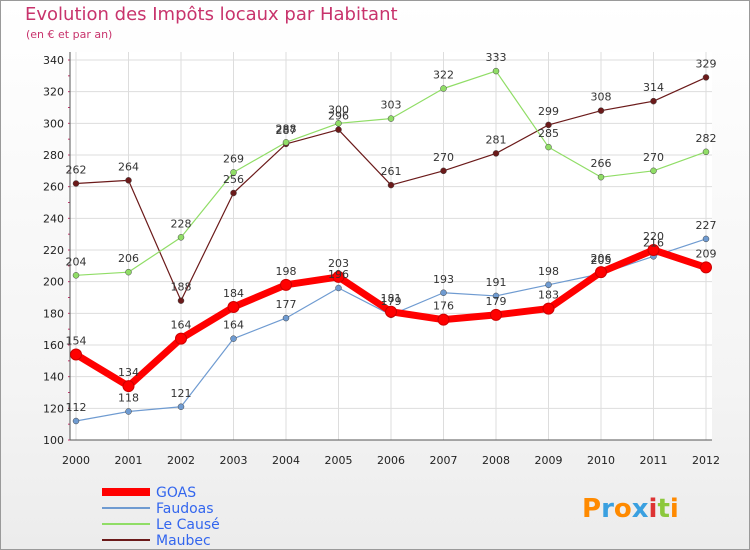 This screenshot has width=750, height=550. What do you see at coordinates (548, 295) in the screenshot?
I see `data-label: 183` at bounding box center [548, 295].